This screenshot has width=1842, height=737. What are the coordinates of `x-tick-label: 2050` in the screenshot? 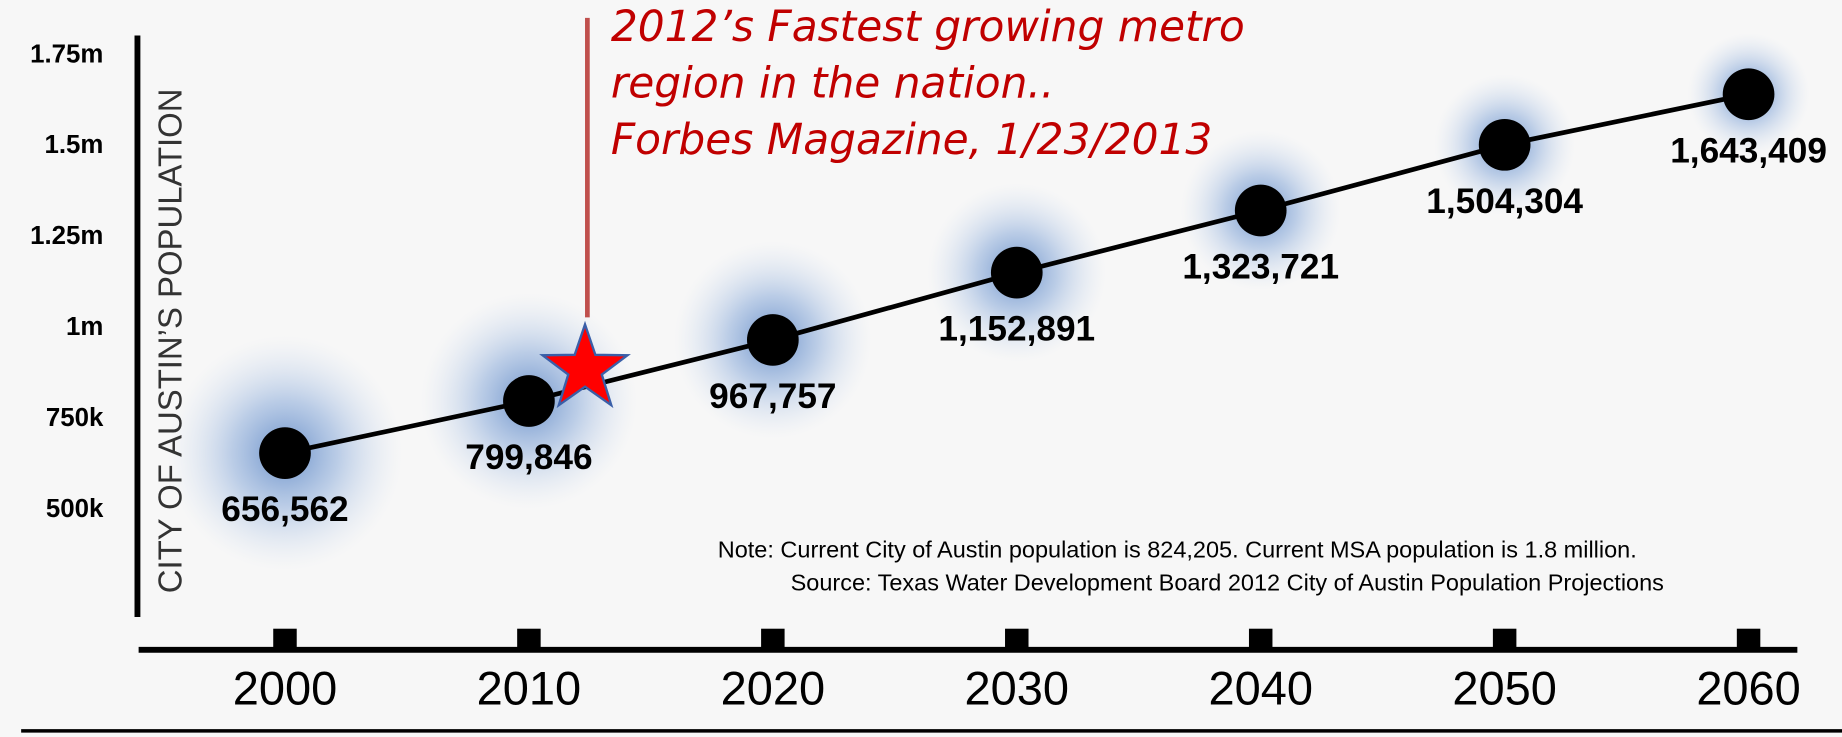 It's located at (1504, 688).